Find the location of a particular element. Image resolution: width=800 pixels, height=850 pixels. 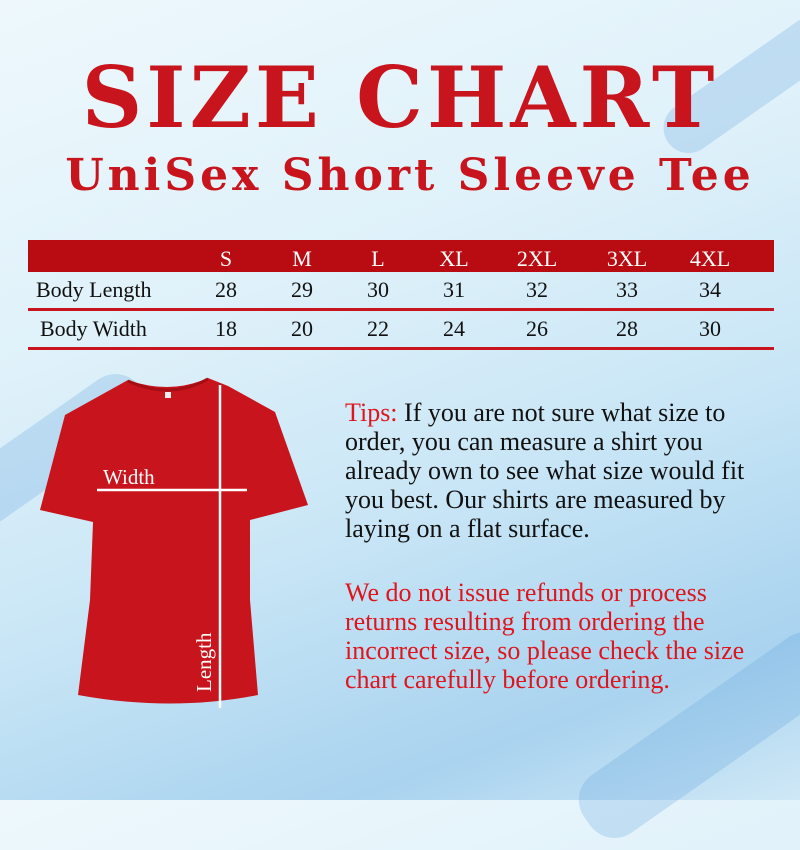

col-header: L is located at coordinates (378, 258).